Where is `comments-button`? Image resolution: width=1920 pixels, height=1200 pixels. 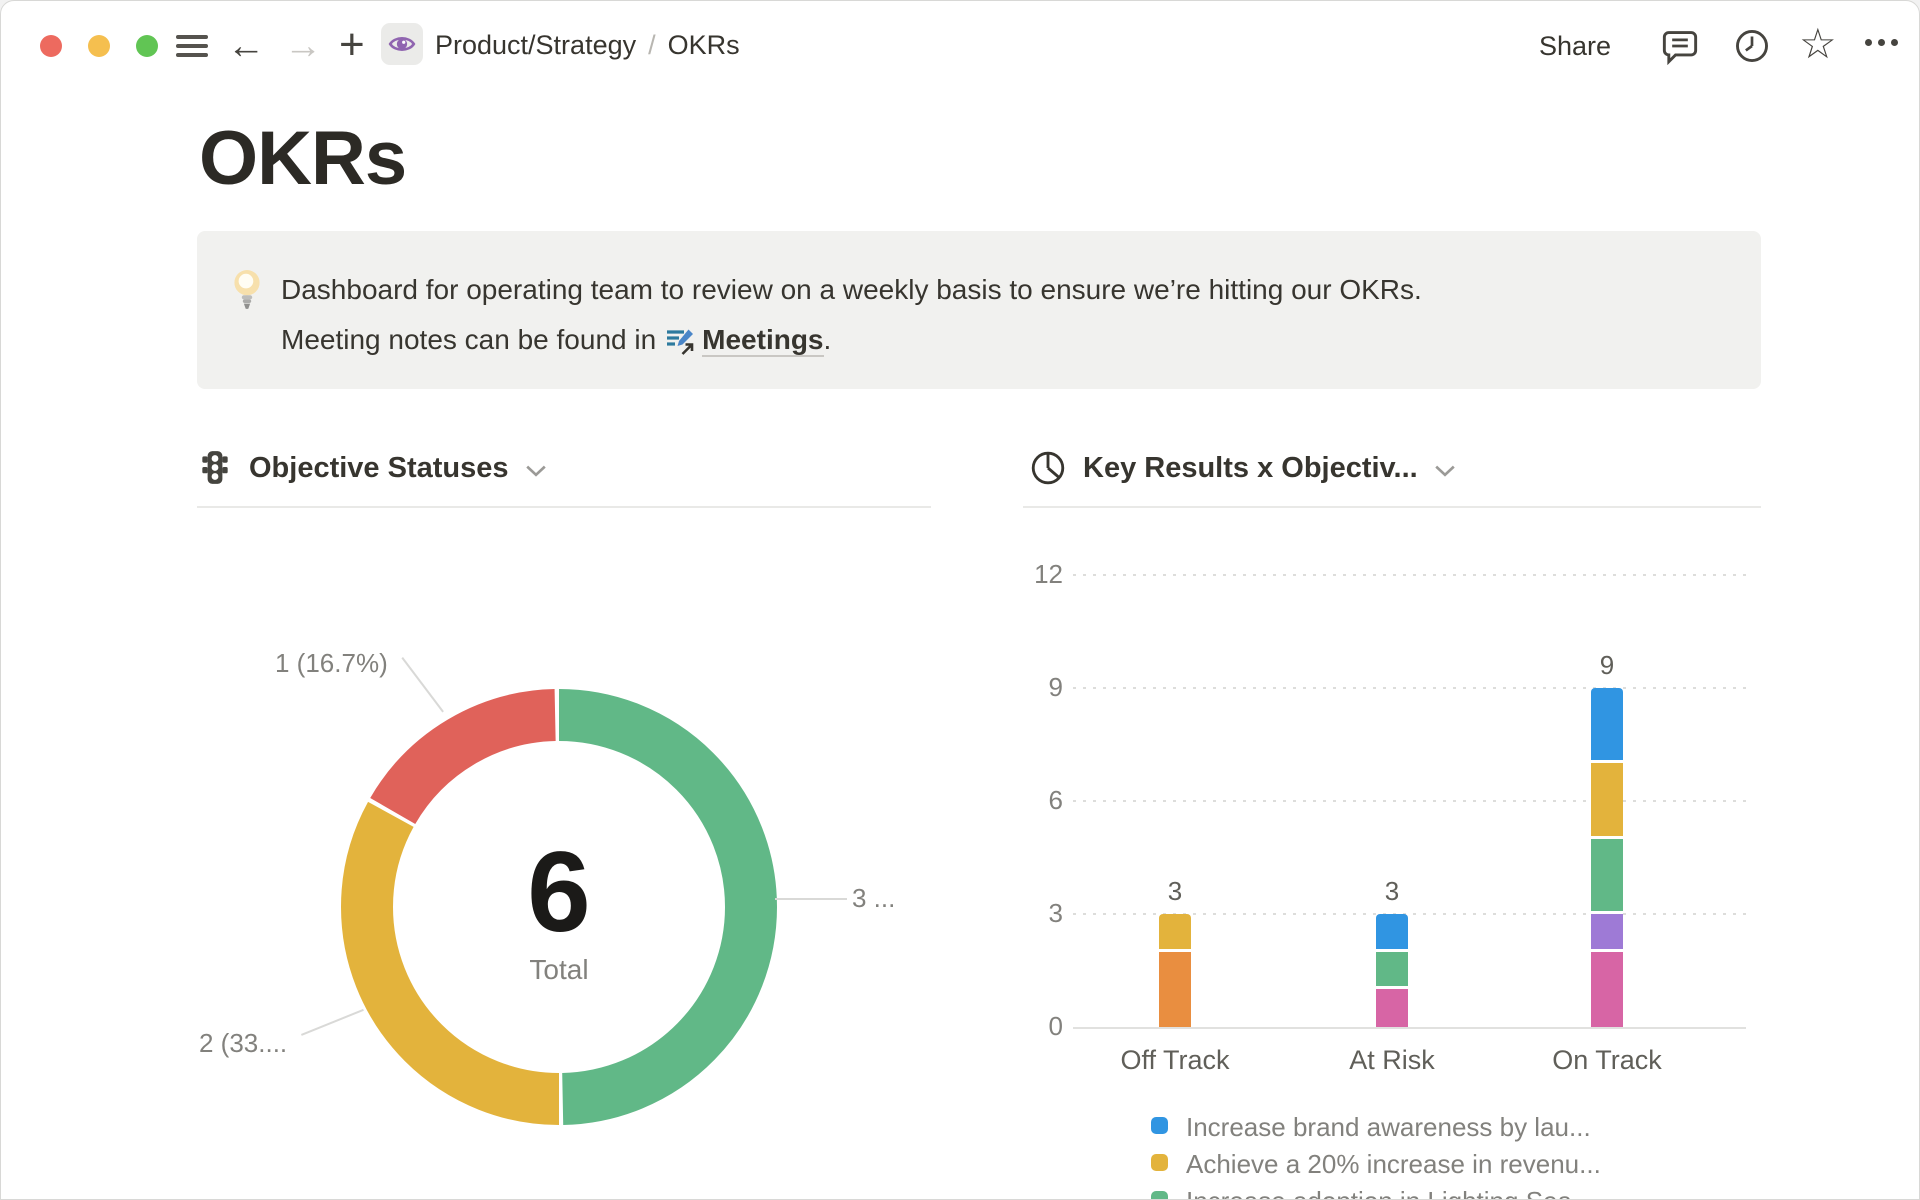 comments-button is located at coordinates (1680, 46).